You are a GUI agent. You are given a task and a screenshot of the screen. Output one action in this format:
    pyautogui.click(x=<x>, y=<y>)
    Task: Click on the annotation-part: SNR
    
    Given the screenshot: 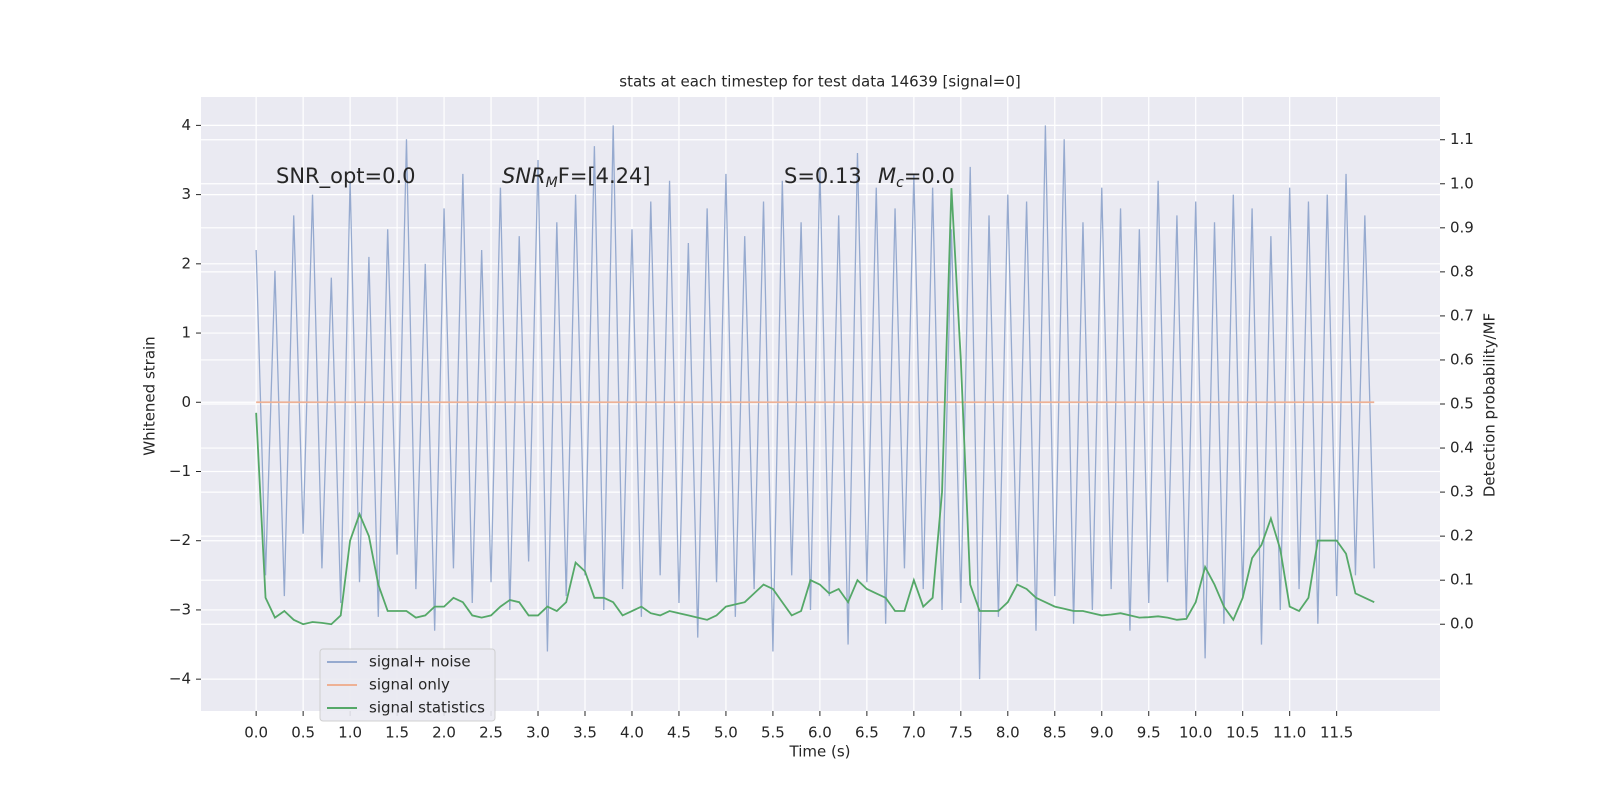 What is the action you would take?
    pyautogui.click(x=524, y=176)
    